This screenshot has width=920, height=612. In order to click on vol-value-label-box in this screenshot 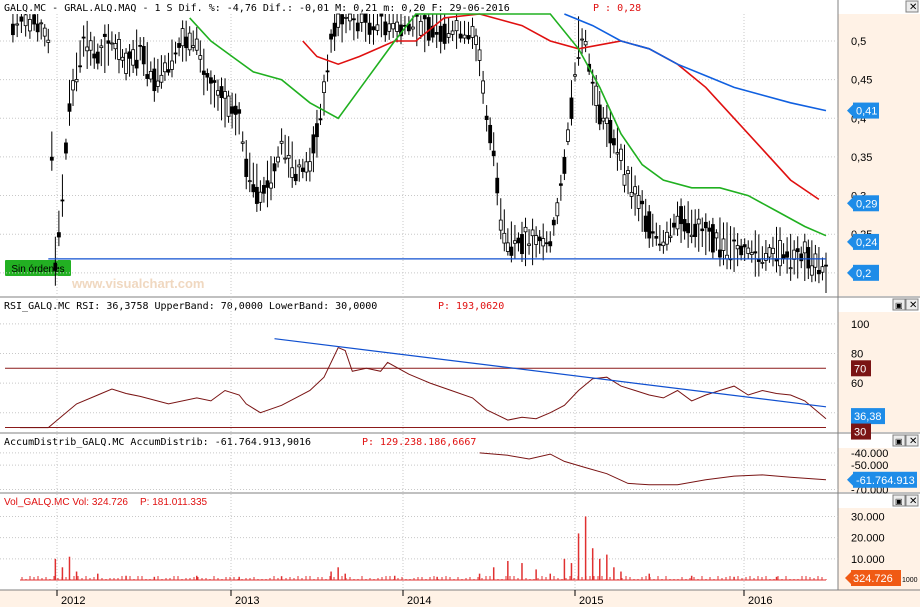, I will do `click(876, 578)`.